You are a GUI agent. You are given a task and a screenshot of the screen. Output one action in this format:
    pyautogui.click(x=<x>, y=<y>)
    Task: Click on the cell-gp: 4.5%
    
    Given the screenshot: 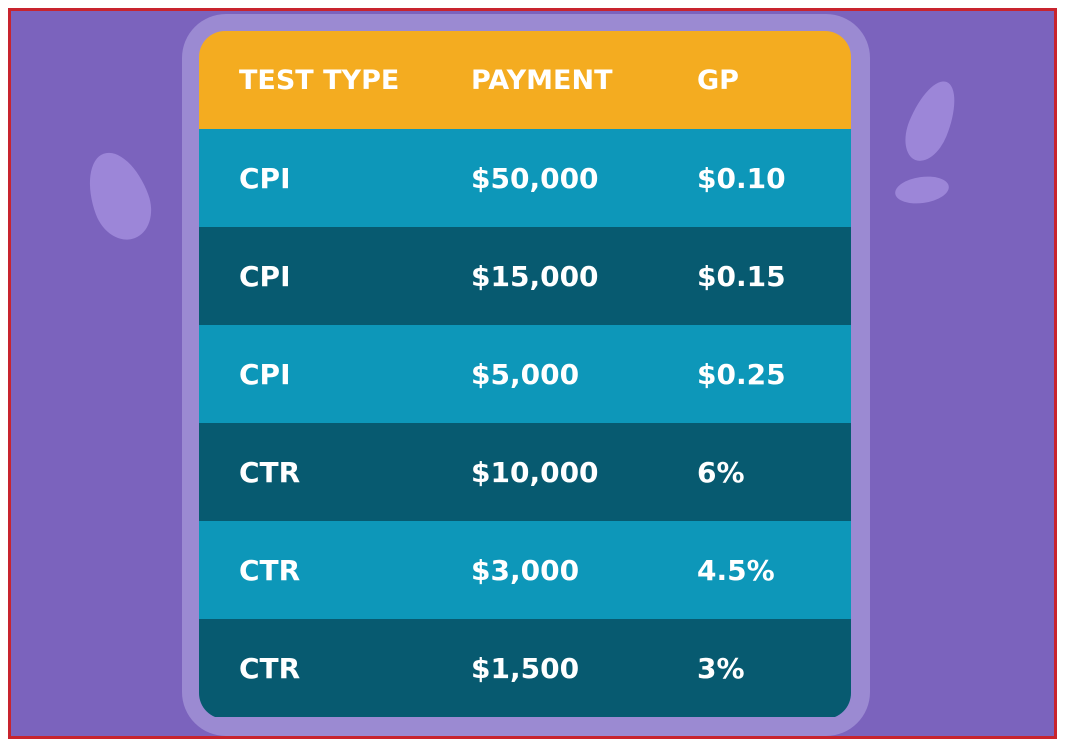 What is the action you would take?
    pyautogui.click(x=736, y=570)
    